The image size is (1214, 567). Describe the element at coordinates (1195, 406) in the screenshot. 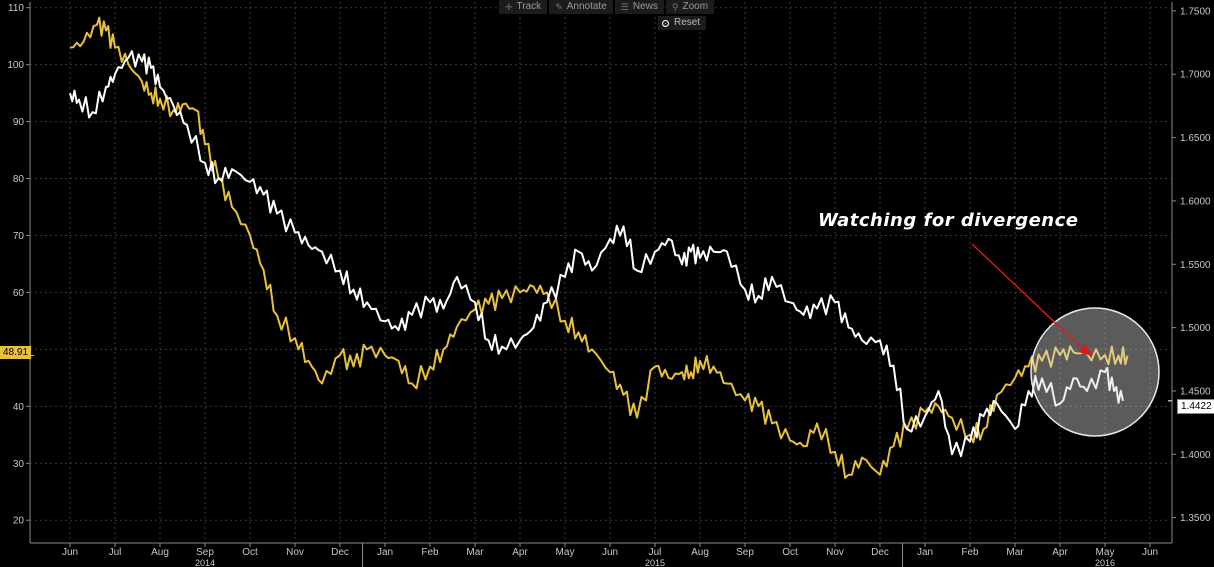

I see `right-last-value-tag: 1.4422` at that location.